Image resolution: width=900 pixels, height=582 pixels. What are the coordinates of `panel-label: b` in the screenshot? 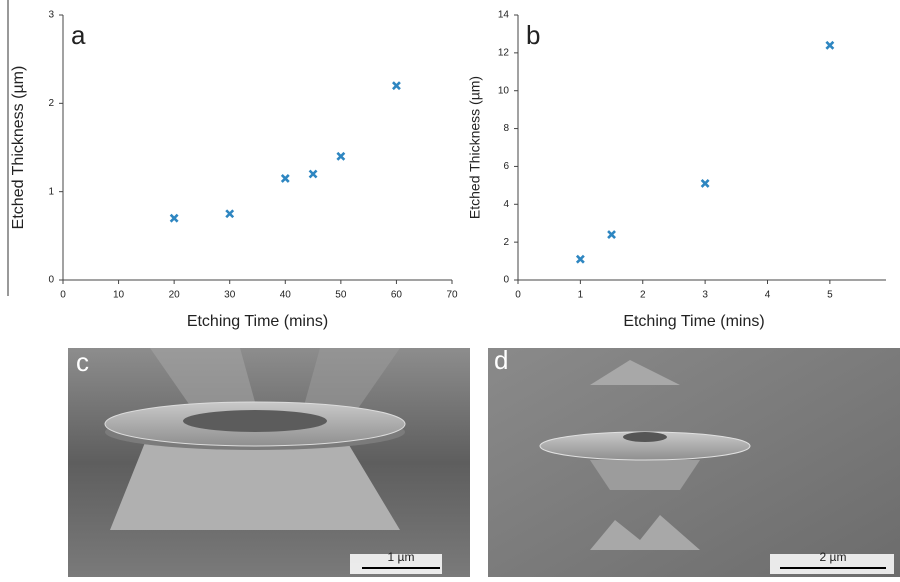 It's located at (533, 35).